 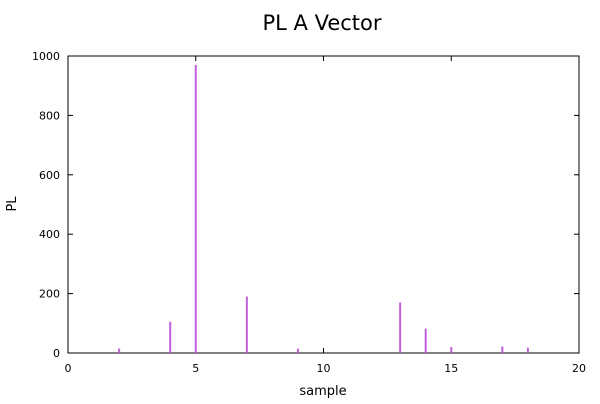 What do you see at coordinates (579, 368) in the screenshot?
I see `x-tick-label: 20` at bounding box center [579, 368].